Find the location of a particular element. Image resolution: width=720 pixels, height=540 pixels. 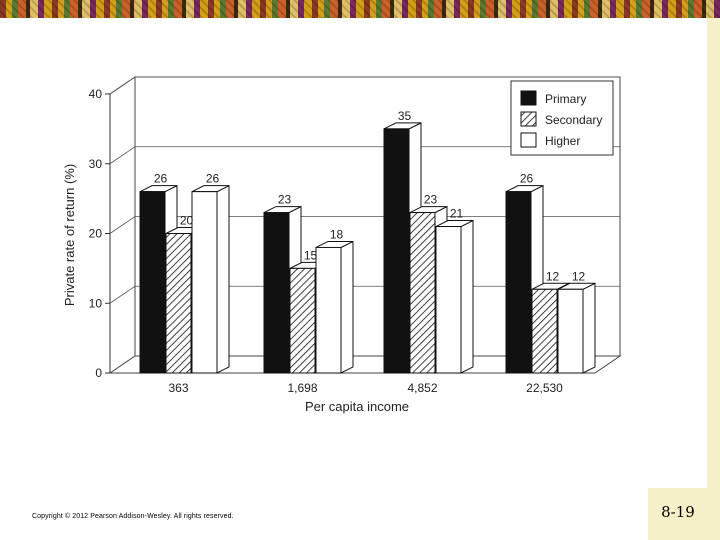

data-label: 21 is located at coordinates (457, 214).